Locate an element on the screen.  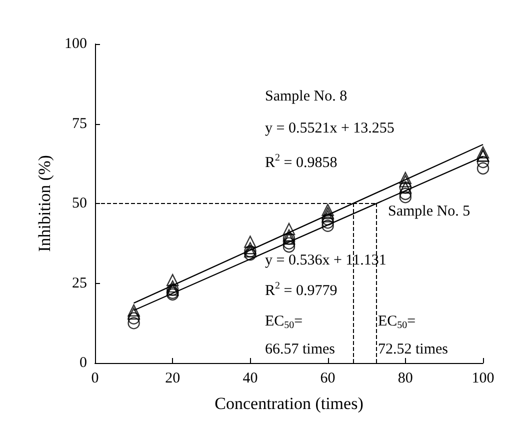
y-tick-label: 50 is located at coordinates (79, 204).